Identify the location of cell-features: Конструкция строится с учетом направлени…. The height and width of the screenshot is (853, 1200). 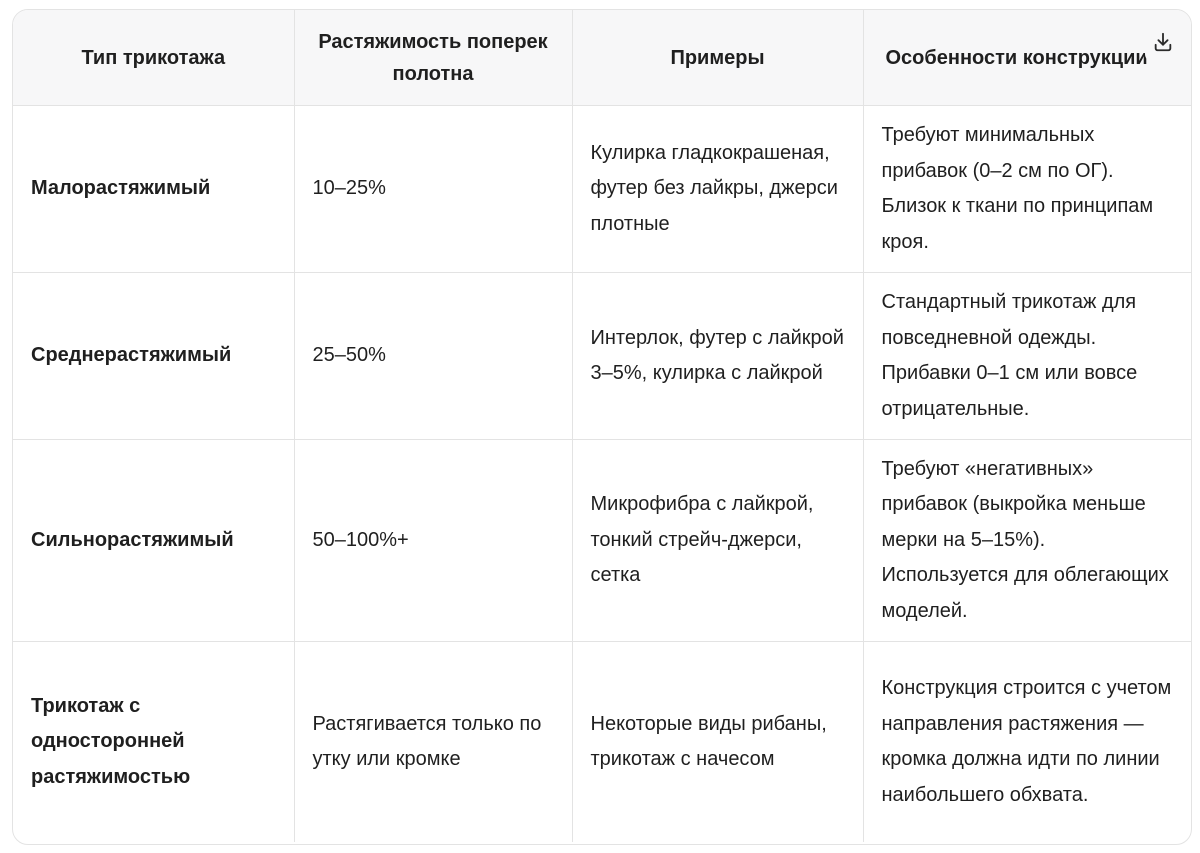
(1026, 741).